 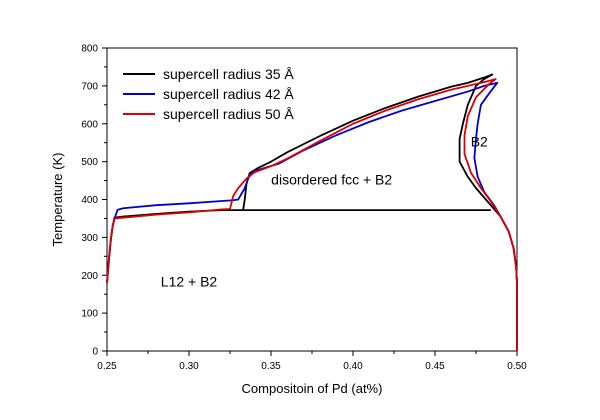 I want to click on y-tick-label: 100, so click(x=89, y=314).